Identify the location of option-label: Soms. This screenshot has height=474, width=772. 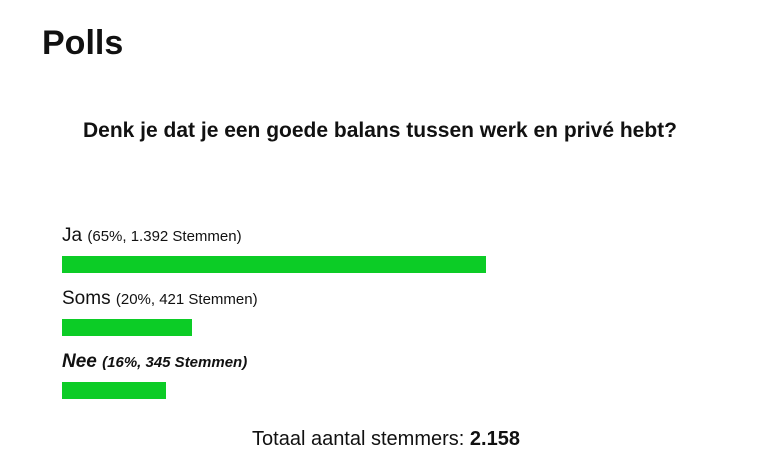
(86, 298).